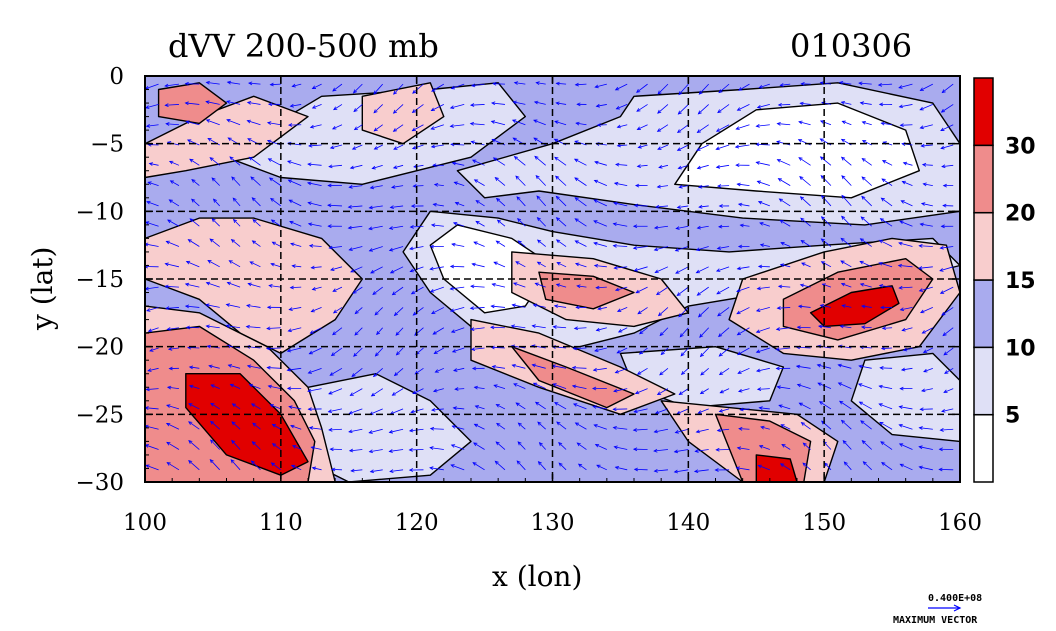 The image size is (1056, 631). Describe the element at coordinates (983, 448) in the screenshot. I see `colorbar-swatch` at that location.